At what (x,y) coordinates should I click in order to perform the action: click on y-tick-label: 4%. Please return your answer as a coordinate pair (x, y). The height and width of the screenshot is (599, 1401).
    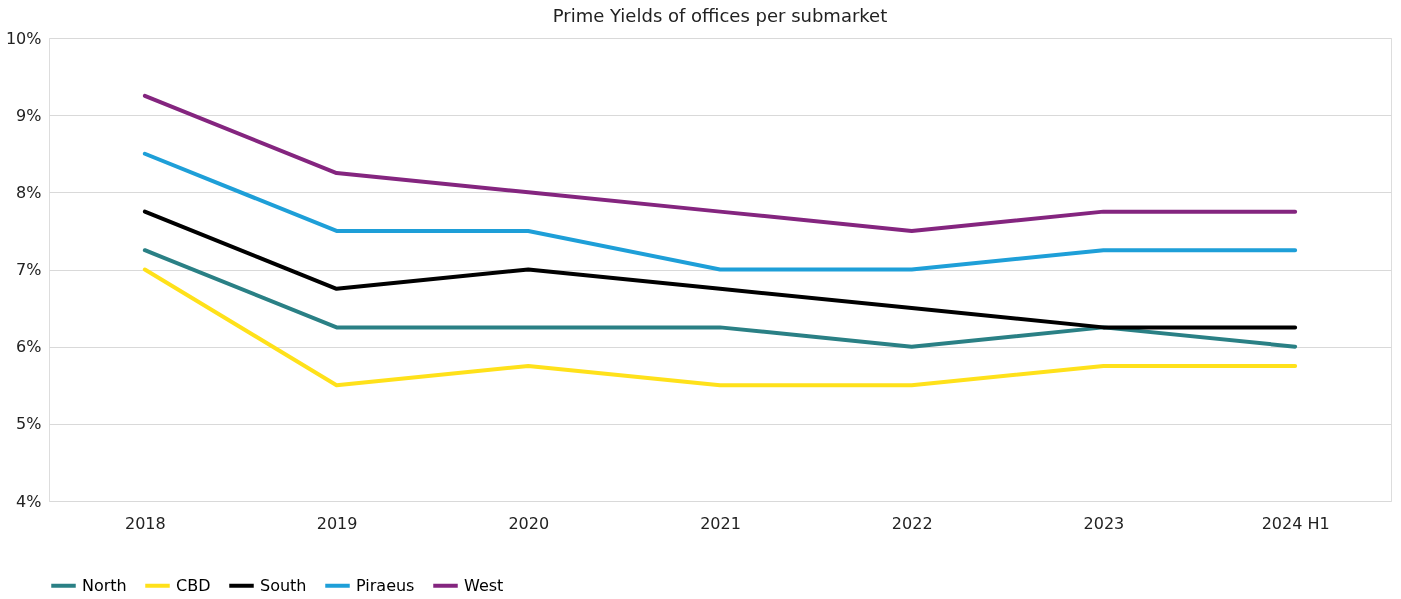
    Looking at the image, I should click on (29, 501).